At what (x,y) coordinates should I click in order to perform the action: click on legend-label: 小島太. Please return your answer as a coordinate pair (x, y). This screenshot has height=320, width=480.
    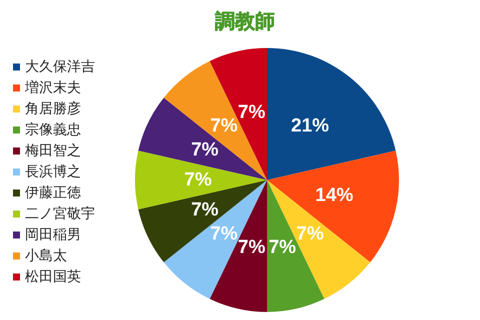
    Looking at the image, I should click on (46, 256).